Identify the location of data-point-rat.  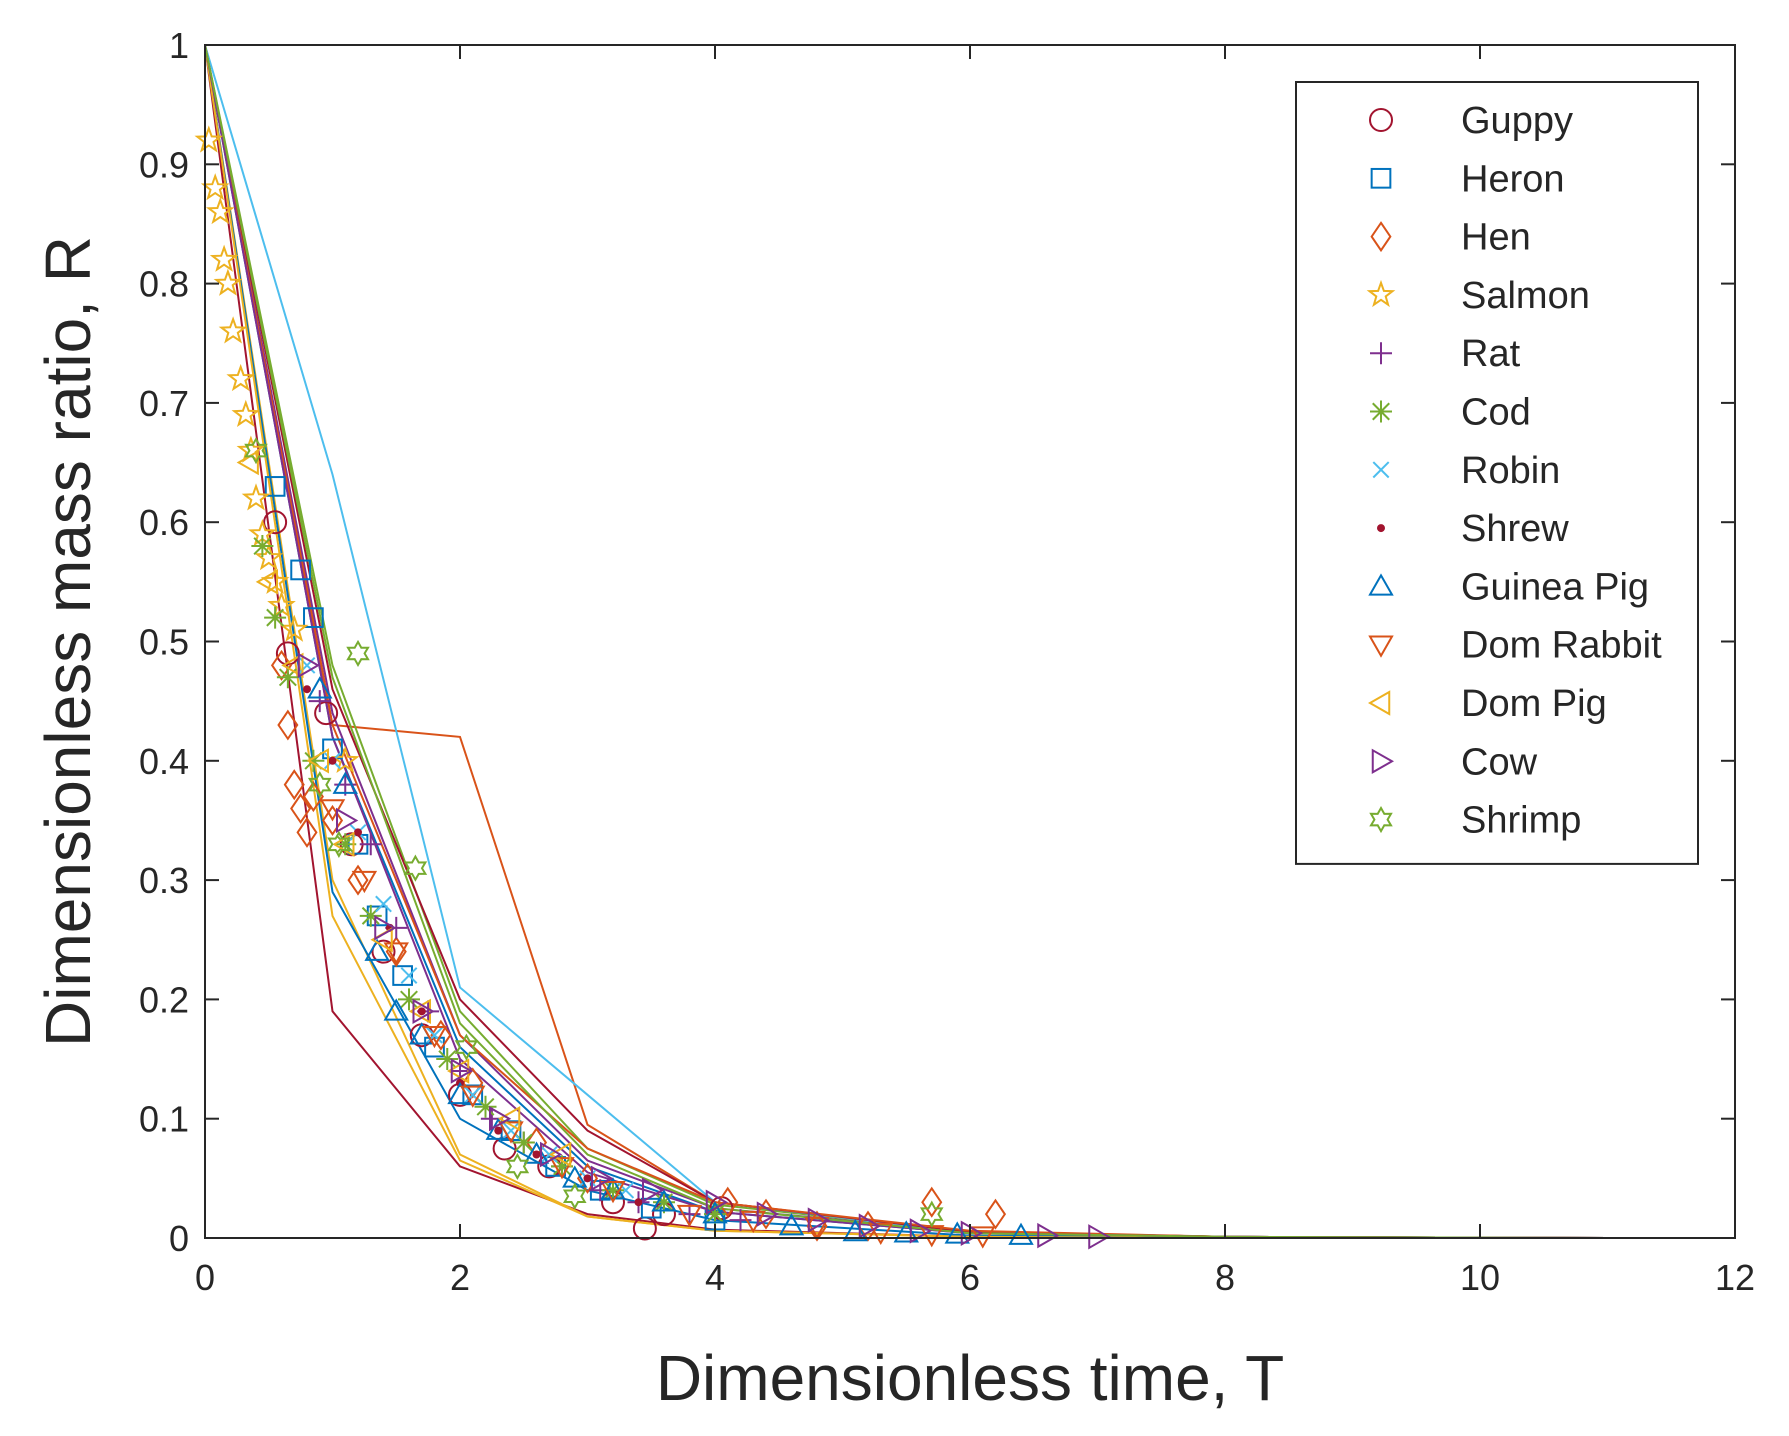
(319, 701).